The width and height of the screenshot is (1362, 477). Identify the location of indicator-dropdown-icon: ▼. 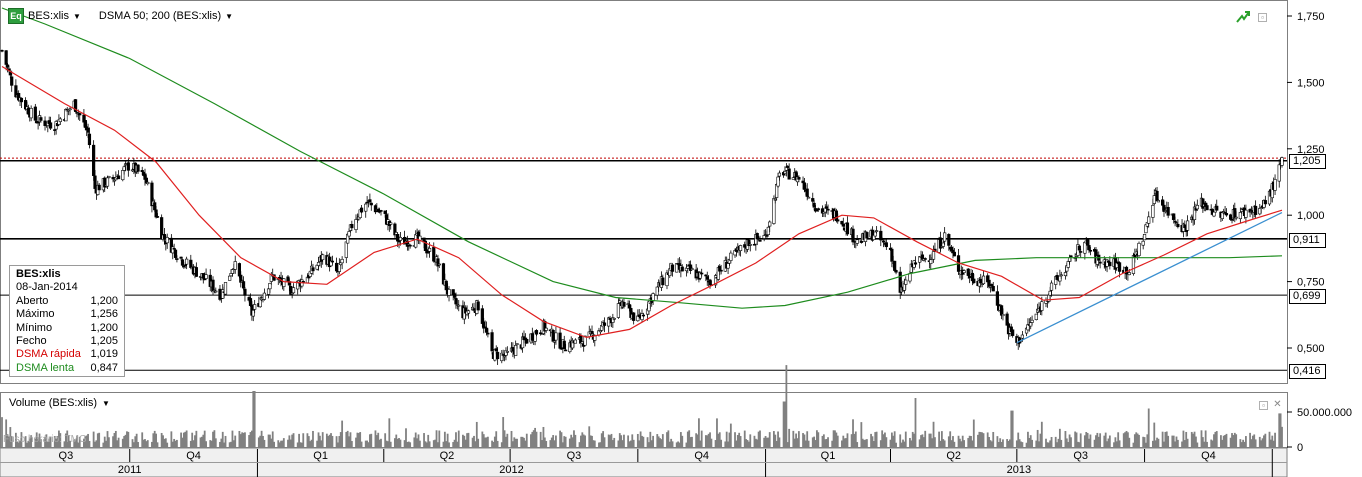
(229, 16).